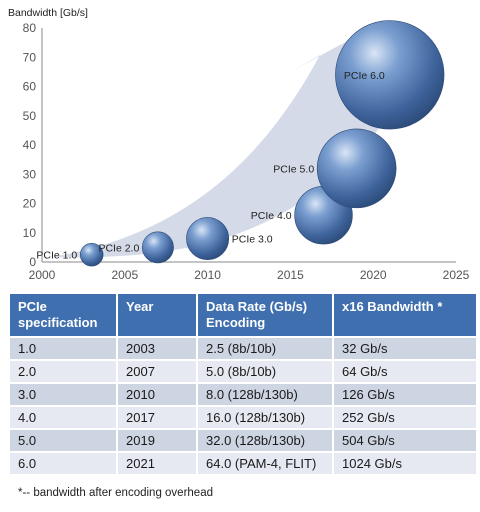 The width and height of the screenshot is (480, 512). Describe the element at coordinates (64, 463) in the screenshot. I see `cell-spec: 6.0` at that location.